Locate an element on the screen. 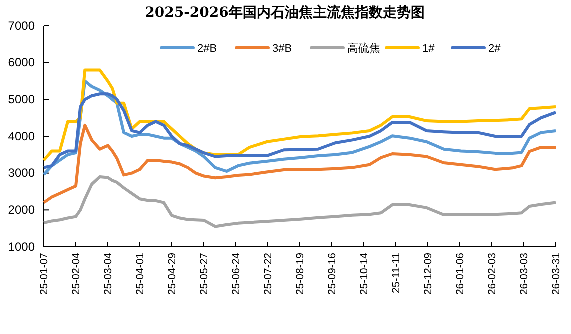  x-tick-label: 25-08-19 is located at coordinates (300, 274).